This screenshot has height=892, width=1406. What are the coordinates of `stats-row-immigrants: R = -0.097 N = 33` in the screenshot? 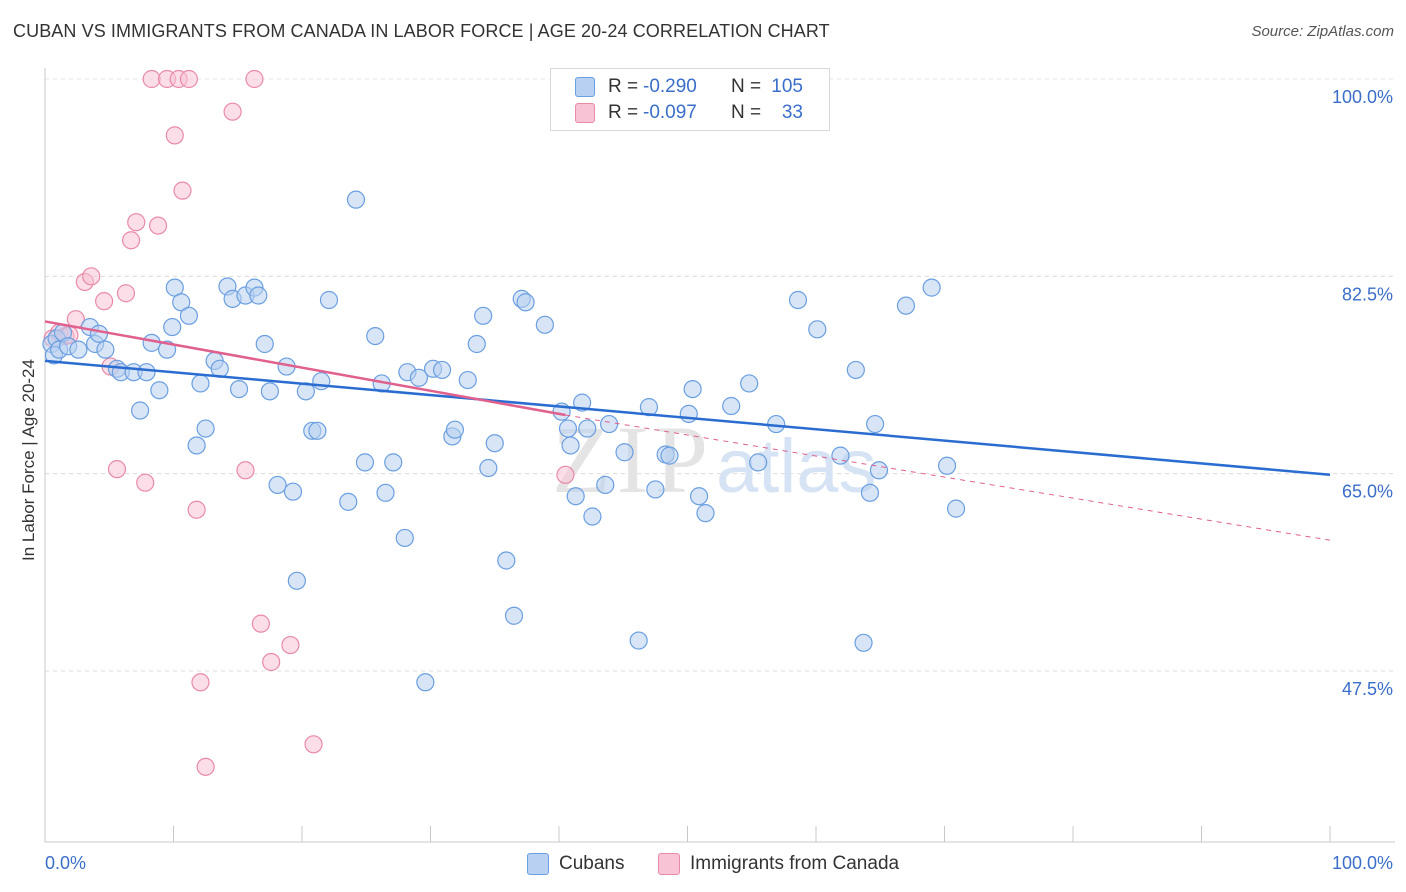 It's located at (690, 113).